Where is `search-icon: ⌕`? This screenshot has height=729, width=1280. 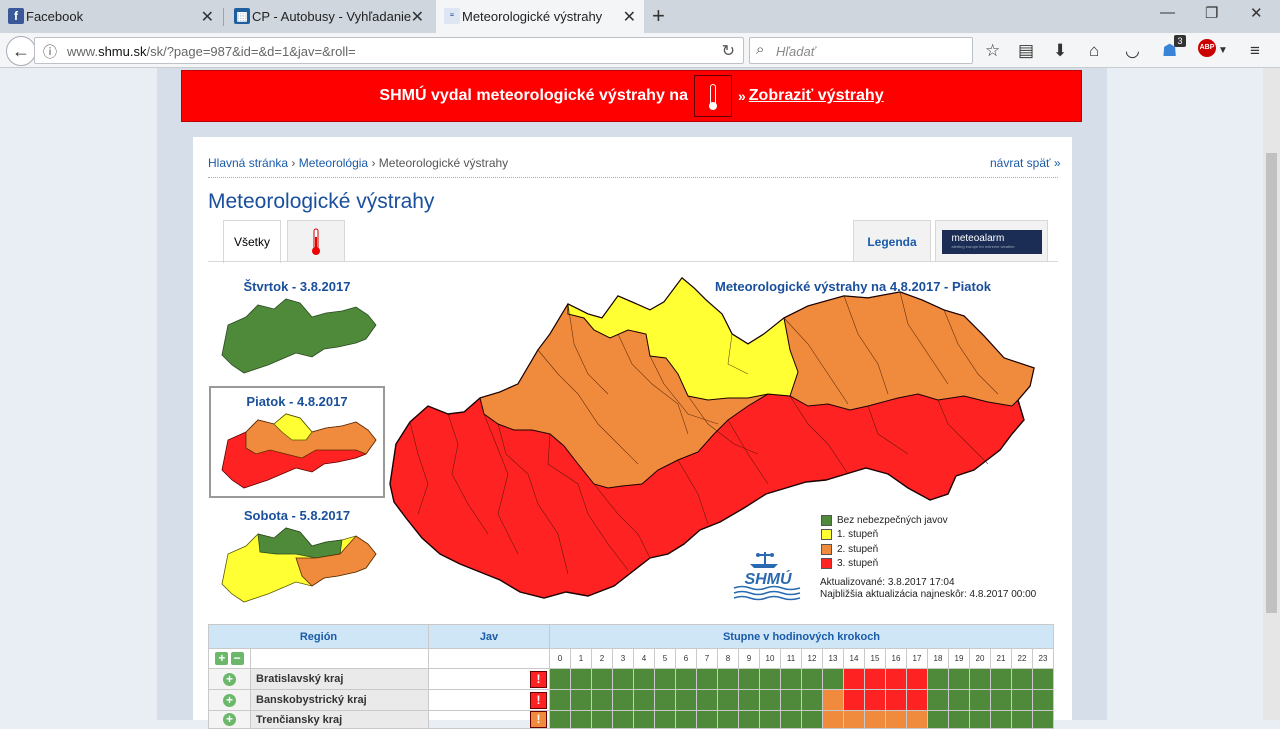
search-icon: ⌕ is located at coordinates (760, 49).